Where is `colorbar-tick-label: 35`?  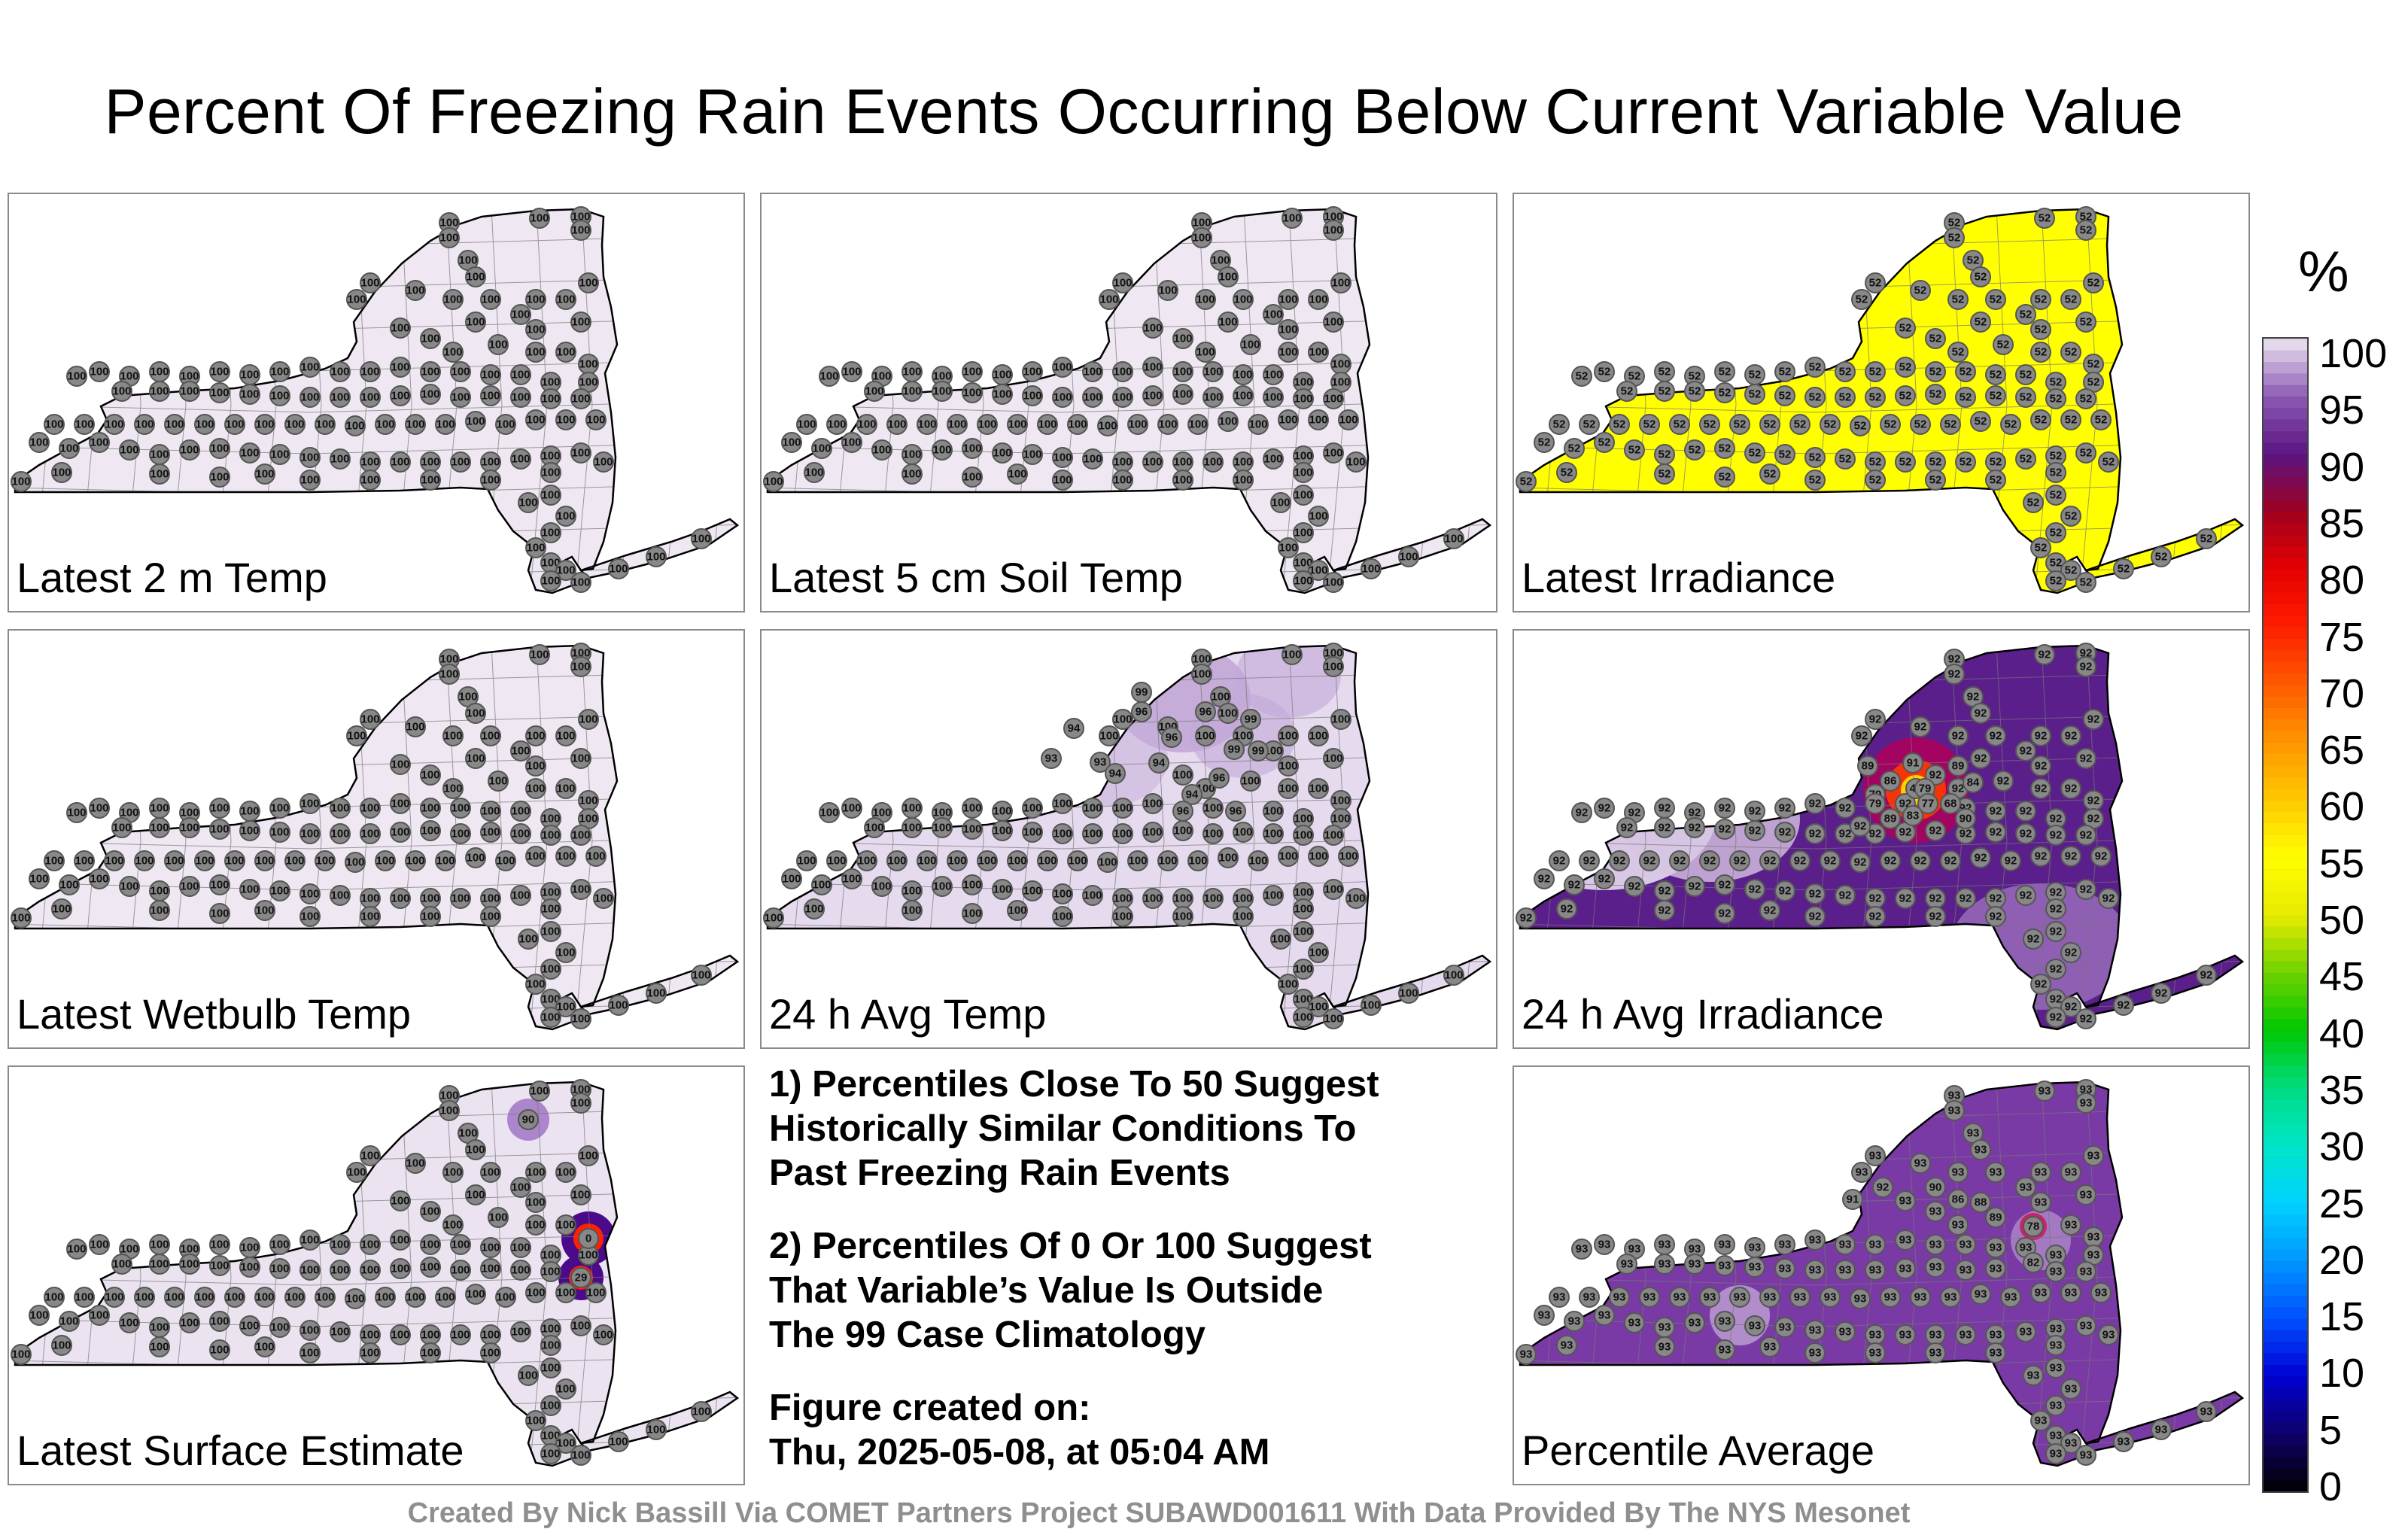 colorbar-tick-label: 35 is located at coordinates (2342, 1090).